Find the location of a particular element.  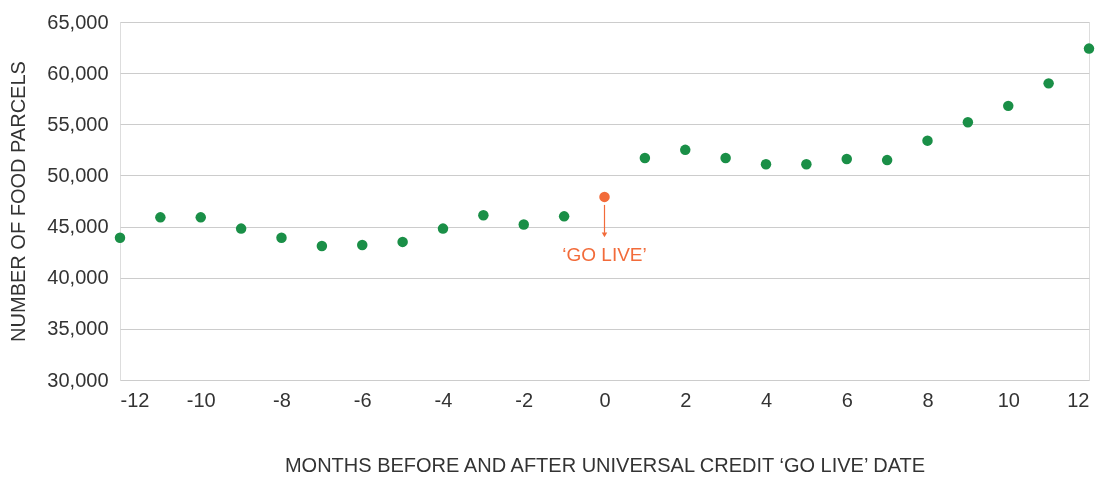

y-tick-label: 45,000 is located at coordinates (78, 226).